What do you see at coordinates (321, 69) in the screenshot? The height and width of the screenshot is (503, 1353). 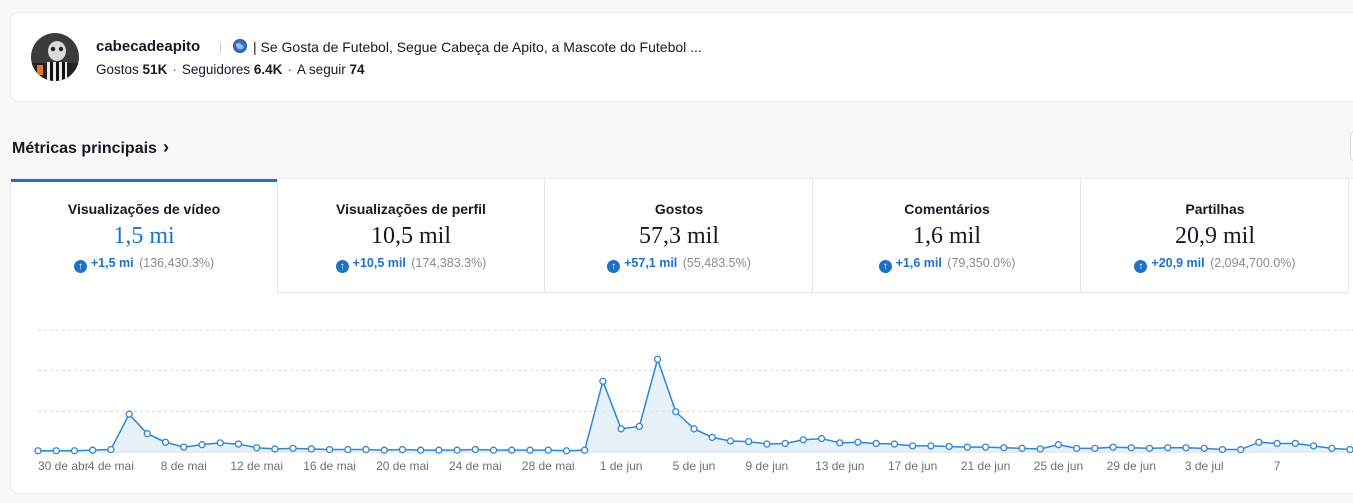 I see `following-label: A seguir` at bounding box center [321, 69].